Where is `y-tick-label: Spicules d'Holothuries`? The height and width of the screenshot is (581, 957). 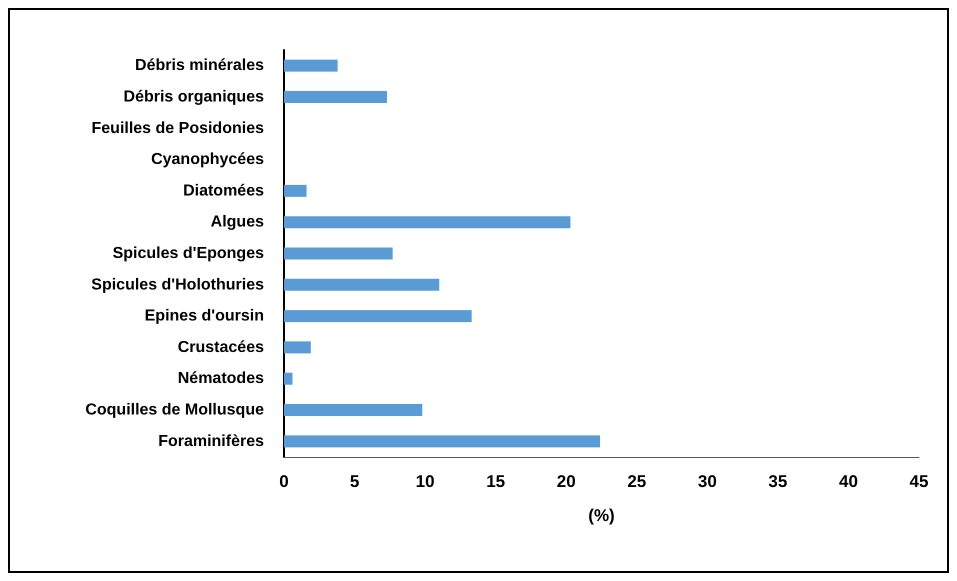
y-tick-label: Spicules d'Holothuries is located at coordinates (177, 285).